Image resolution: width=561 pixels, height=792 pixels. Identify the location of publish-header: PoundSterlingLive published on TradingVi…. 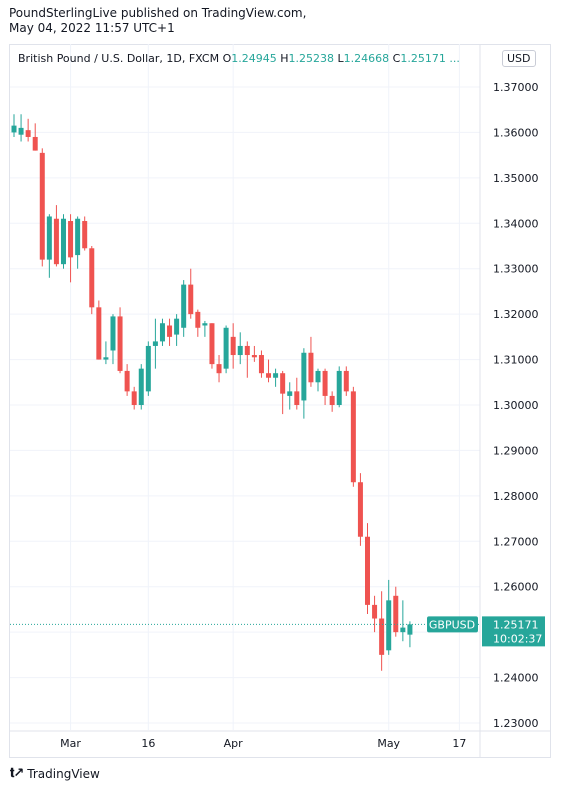
(157, 21).